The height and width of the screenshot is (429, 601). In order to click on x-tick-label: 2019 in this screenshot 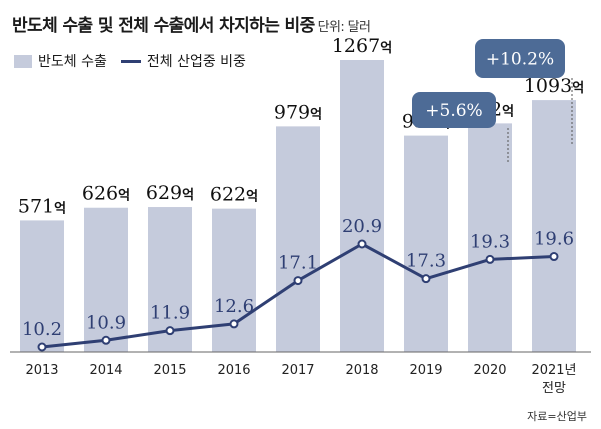, I will do `click(425, 370)`.